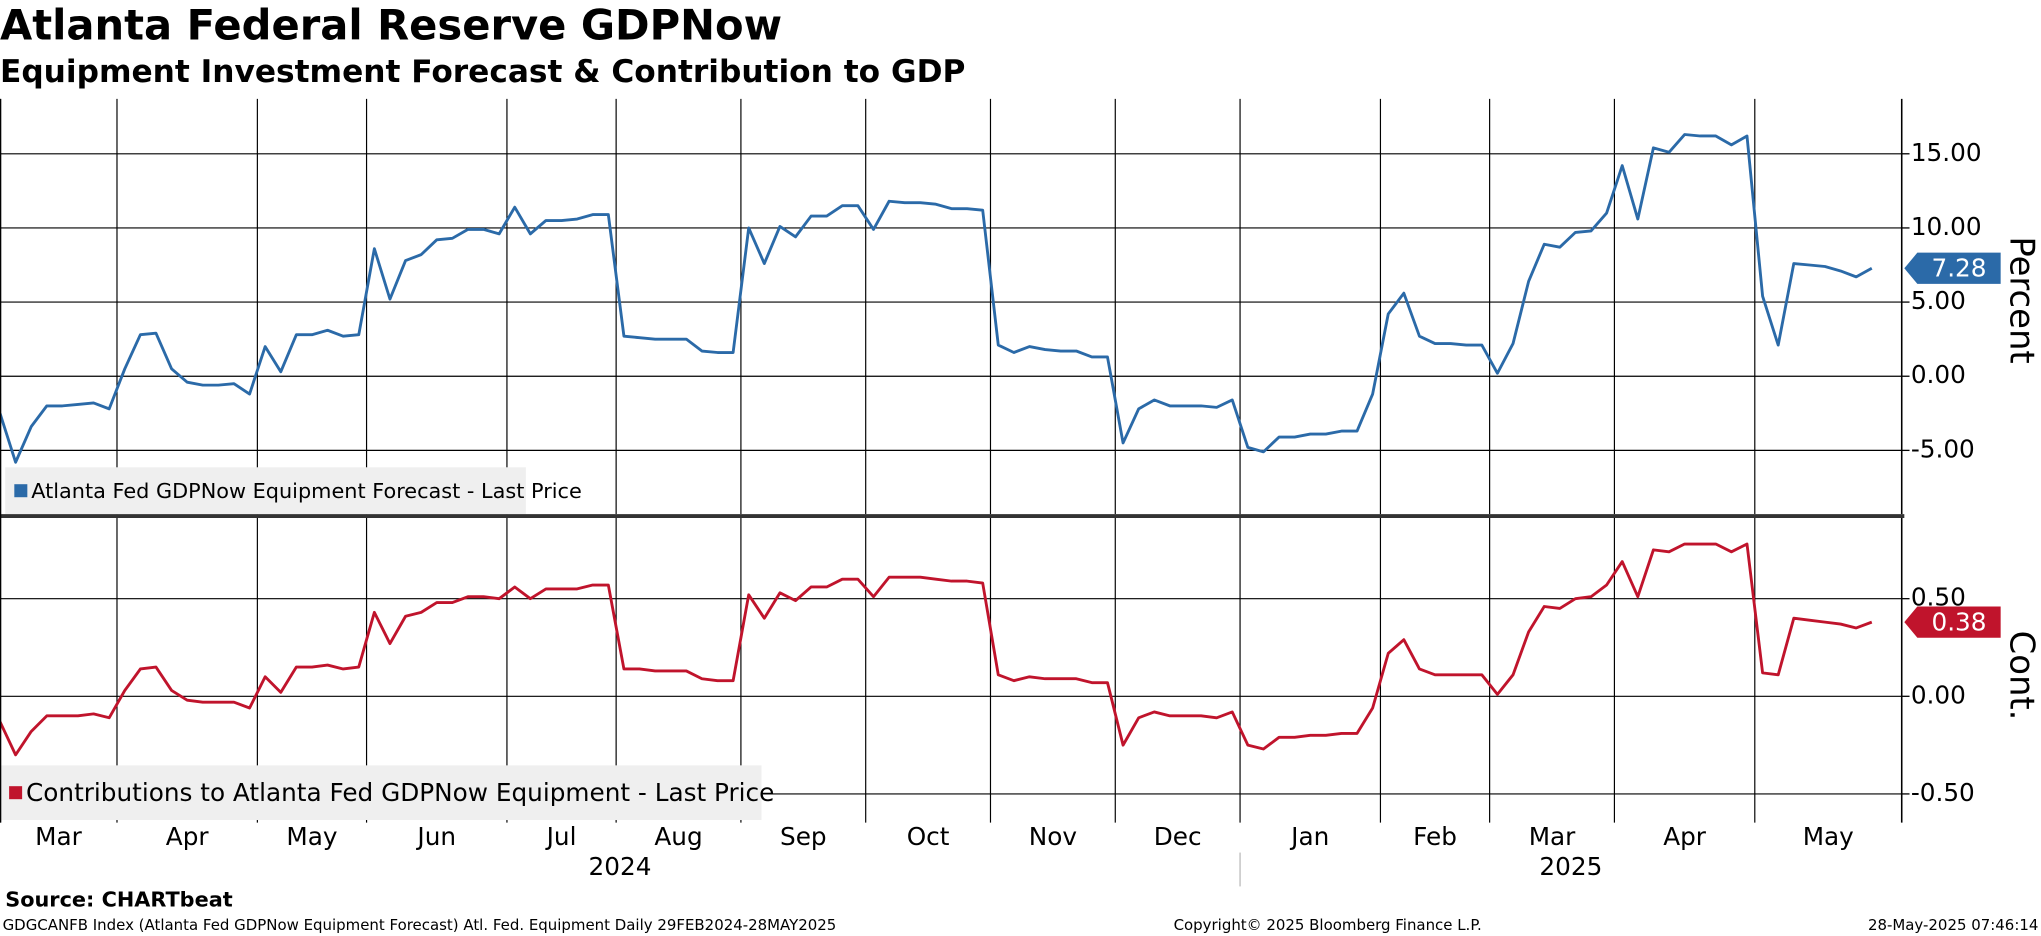 The width and height of the screenshot is (2041, 936). Describe the element at coordinates (1938, 300) in the screenshot. I see `y-tick-label: 5.00` at that location.